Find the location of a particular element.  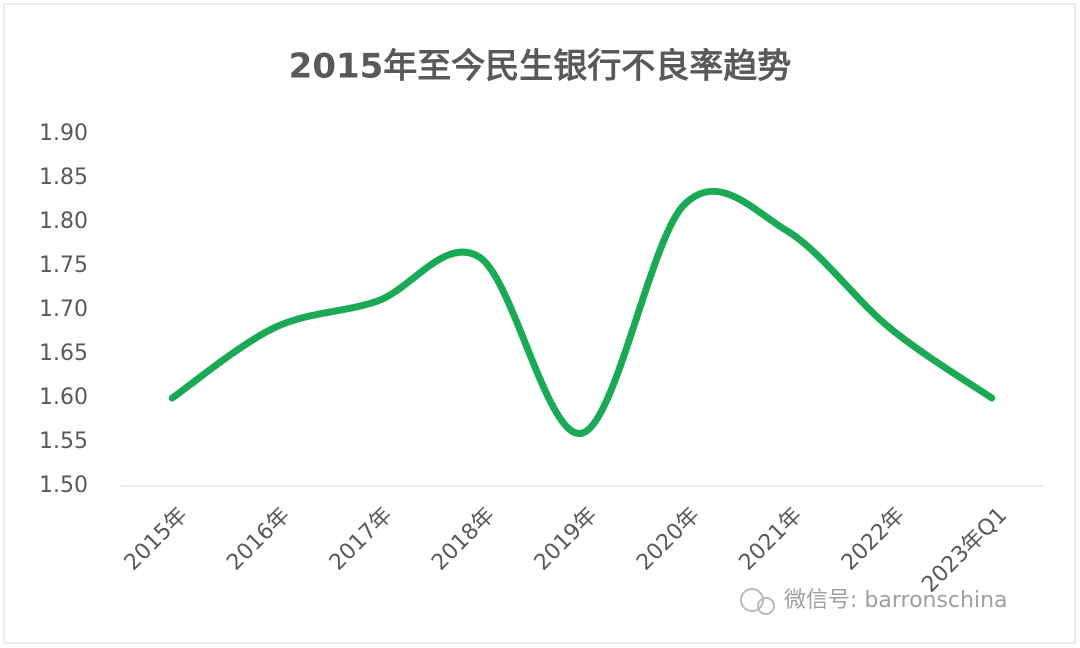

y-tick-label: 1.65 is located at coordinates (63, 353).